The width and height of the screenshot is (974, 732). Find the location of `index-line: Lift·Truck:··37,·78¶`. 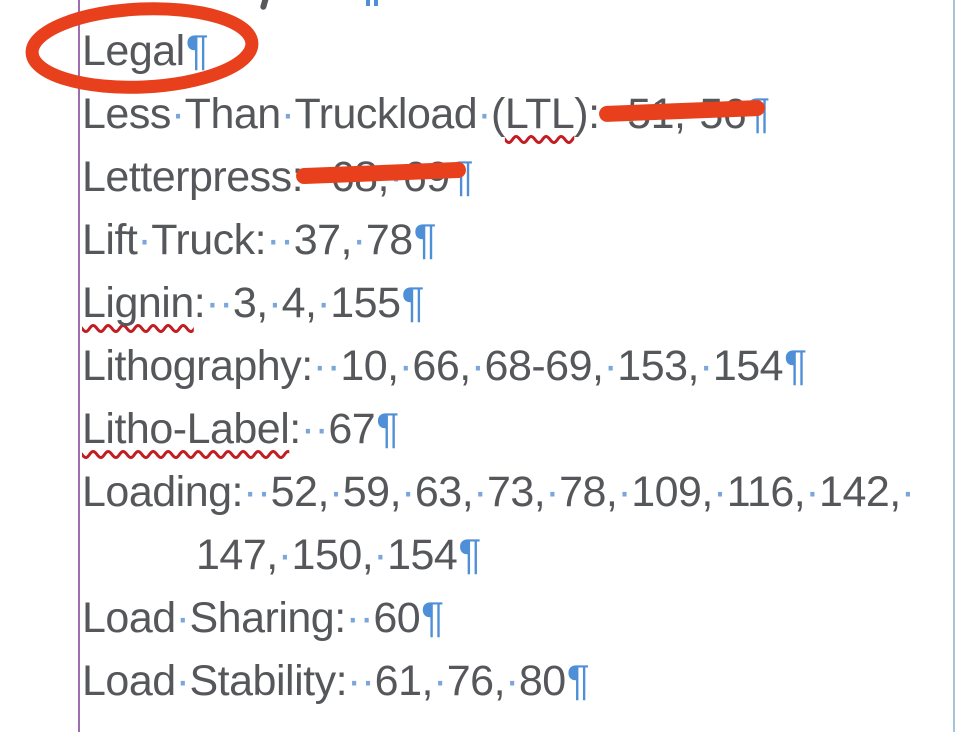

index-line: Lift·Truck:··37,·78¶ is located at coordinates (528, 240).